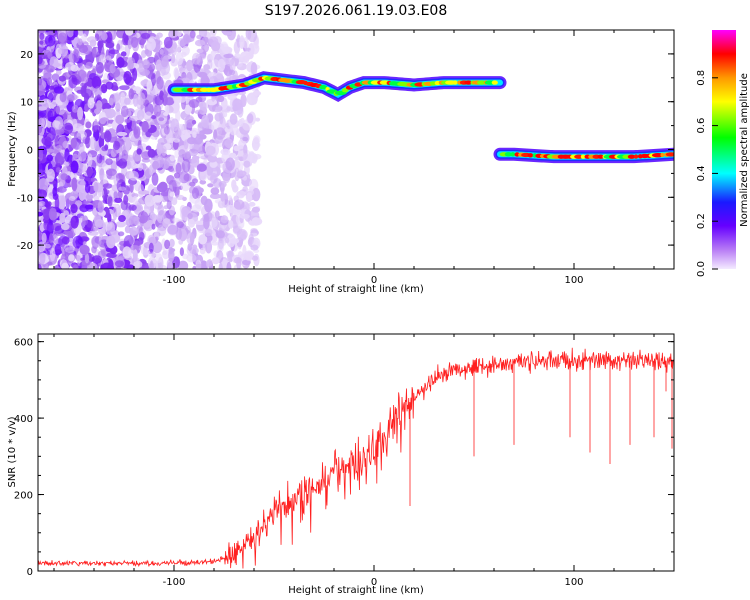  I want to click on colorbar-tick-label: 0.0, so click(701, 269).